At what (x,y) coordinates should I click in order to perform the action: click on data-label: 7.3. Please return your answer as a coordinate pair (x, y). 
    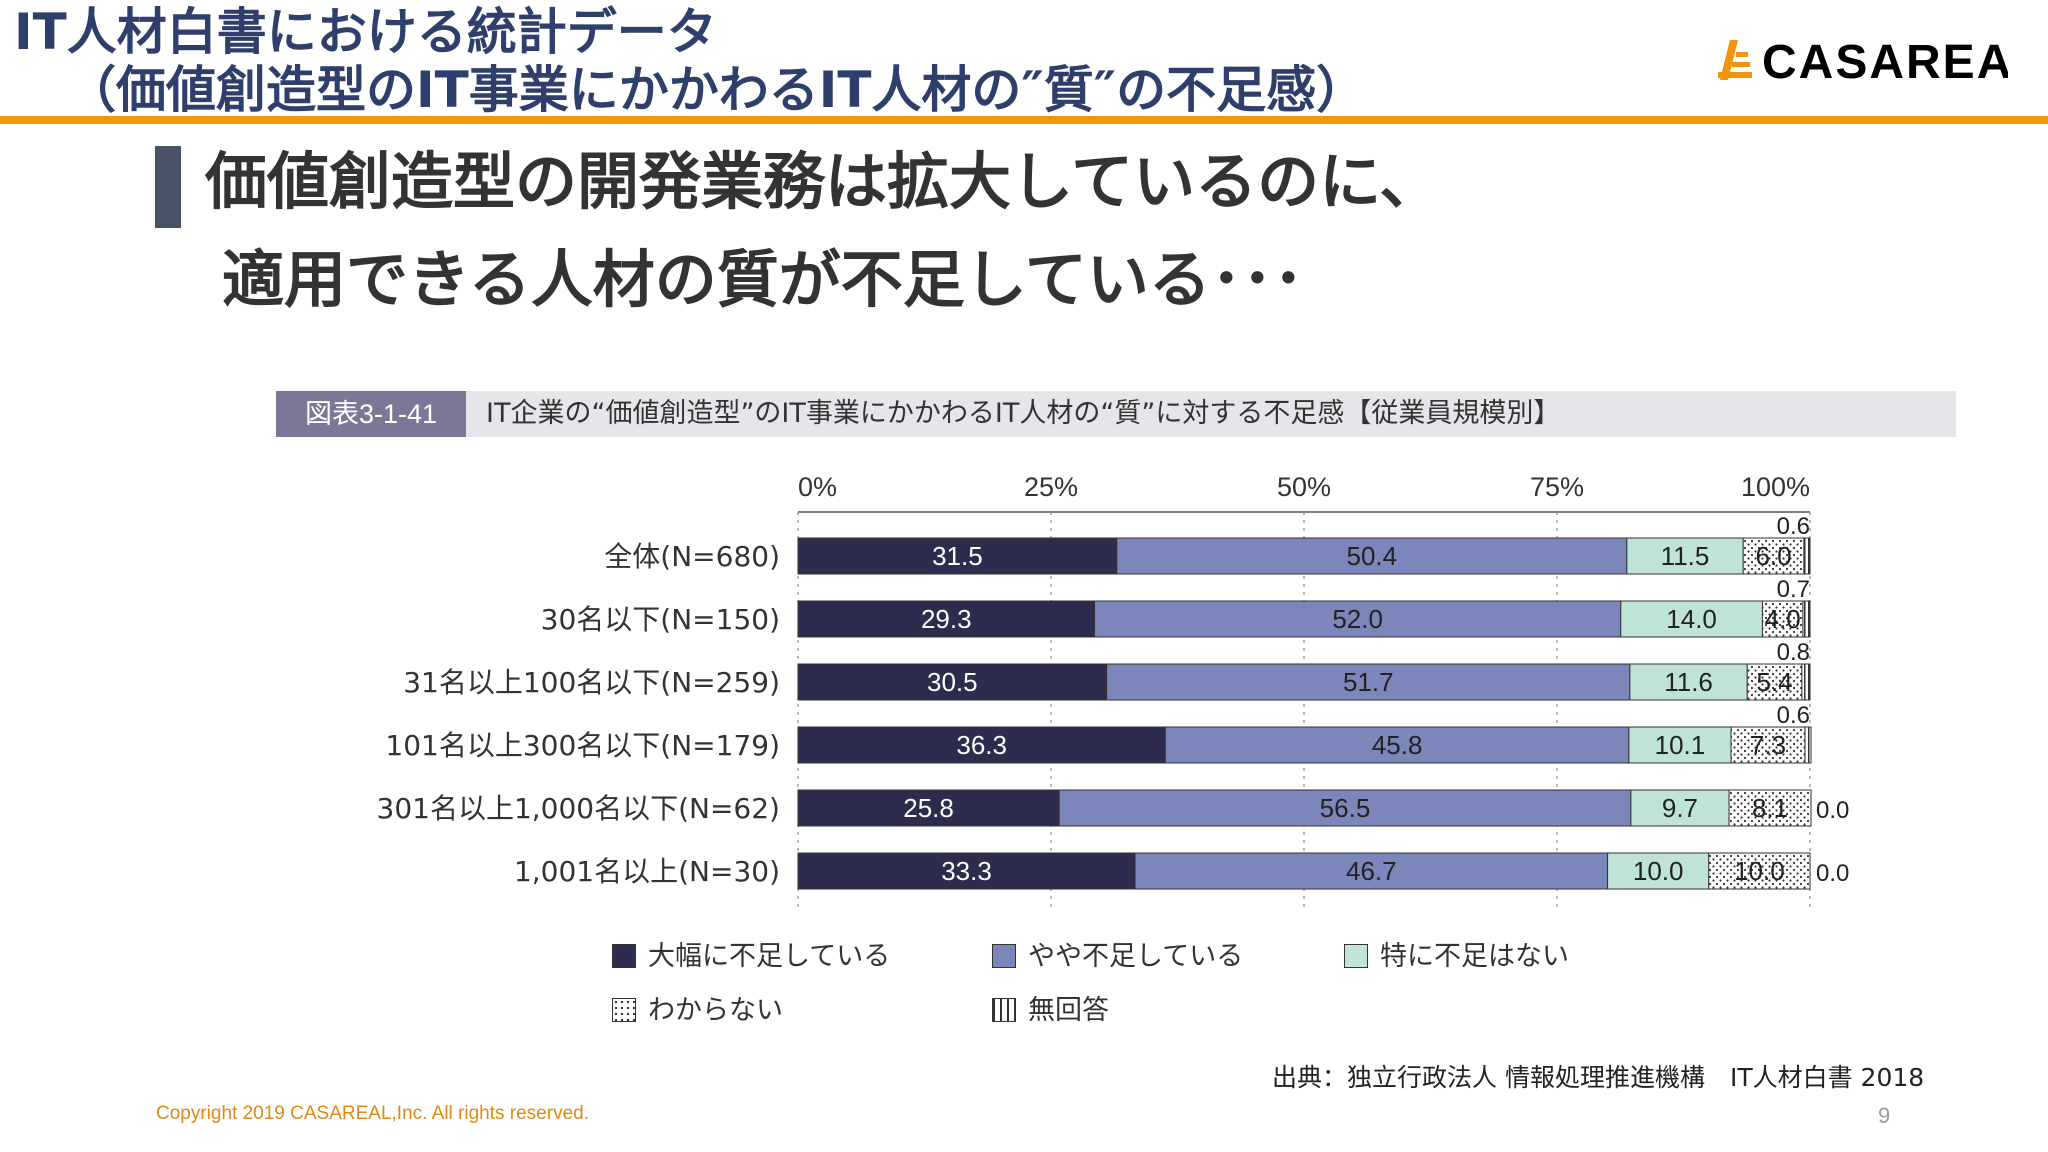
    Looking at the image, I should click on (1768, 745).